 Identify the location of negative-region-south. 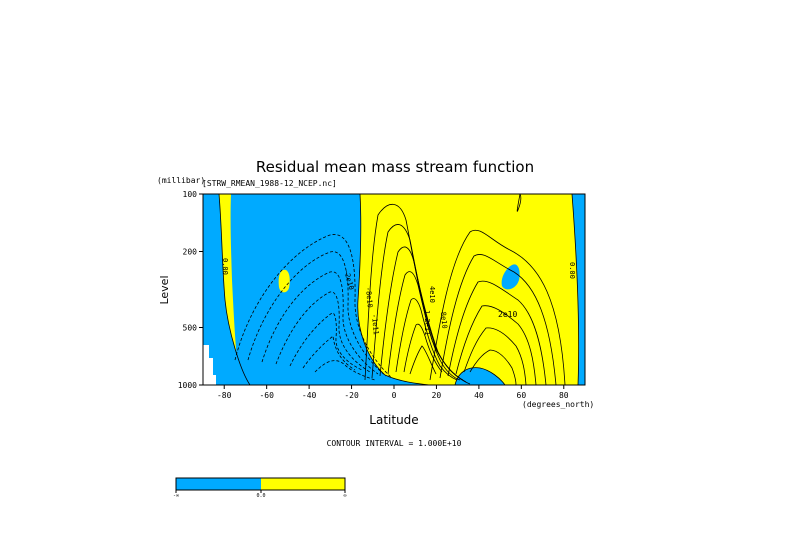
(226, 289).